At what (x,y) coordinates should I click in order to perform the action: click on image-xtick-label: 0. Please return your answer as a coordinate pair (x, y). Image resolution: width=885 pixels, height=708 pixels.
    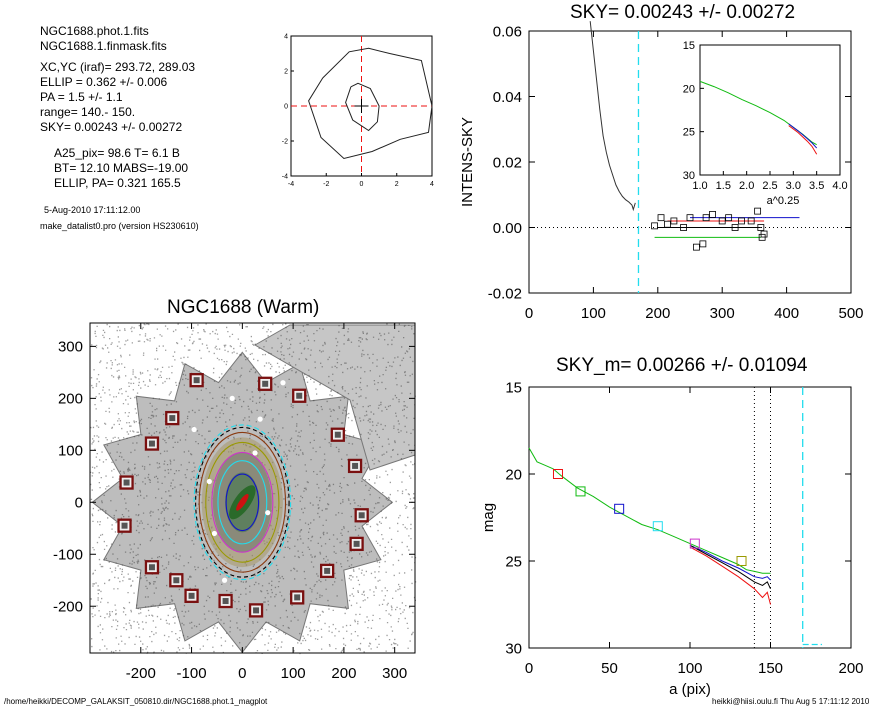
    Looking at the image, I should click on (242, 673).